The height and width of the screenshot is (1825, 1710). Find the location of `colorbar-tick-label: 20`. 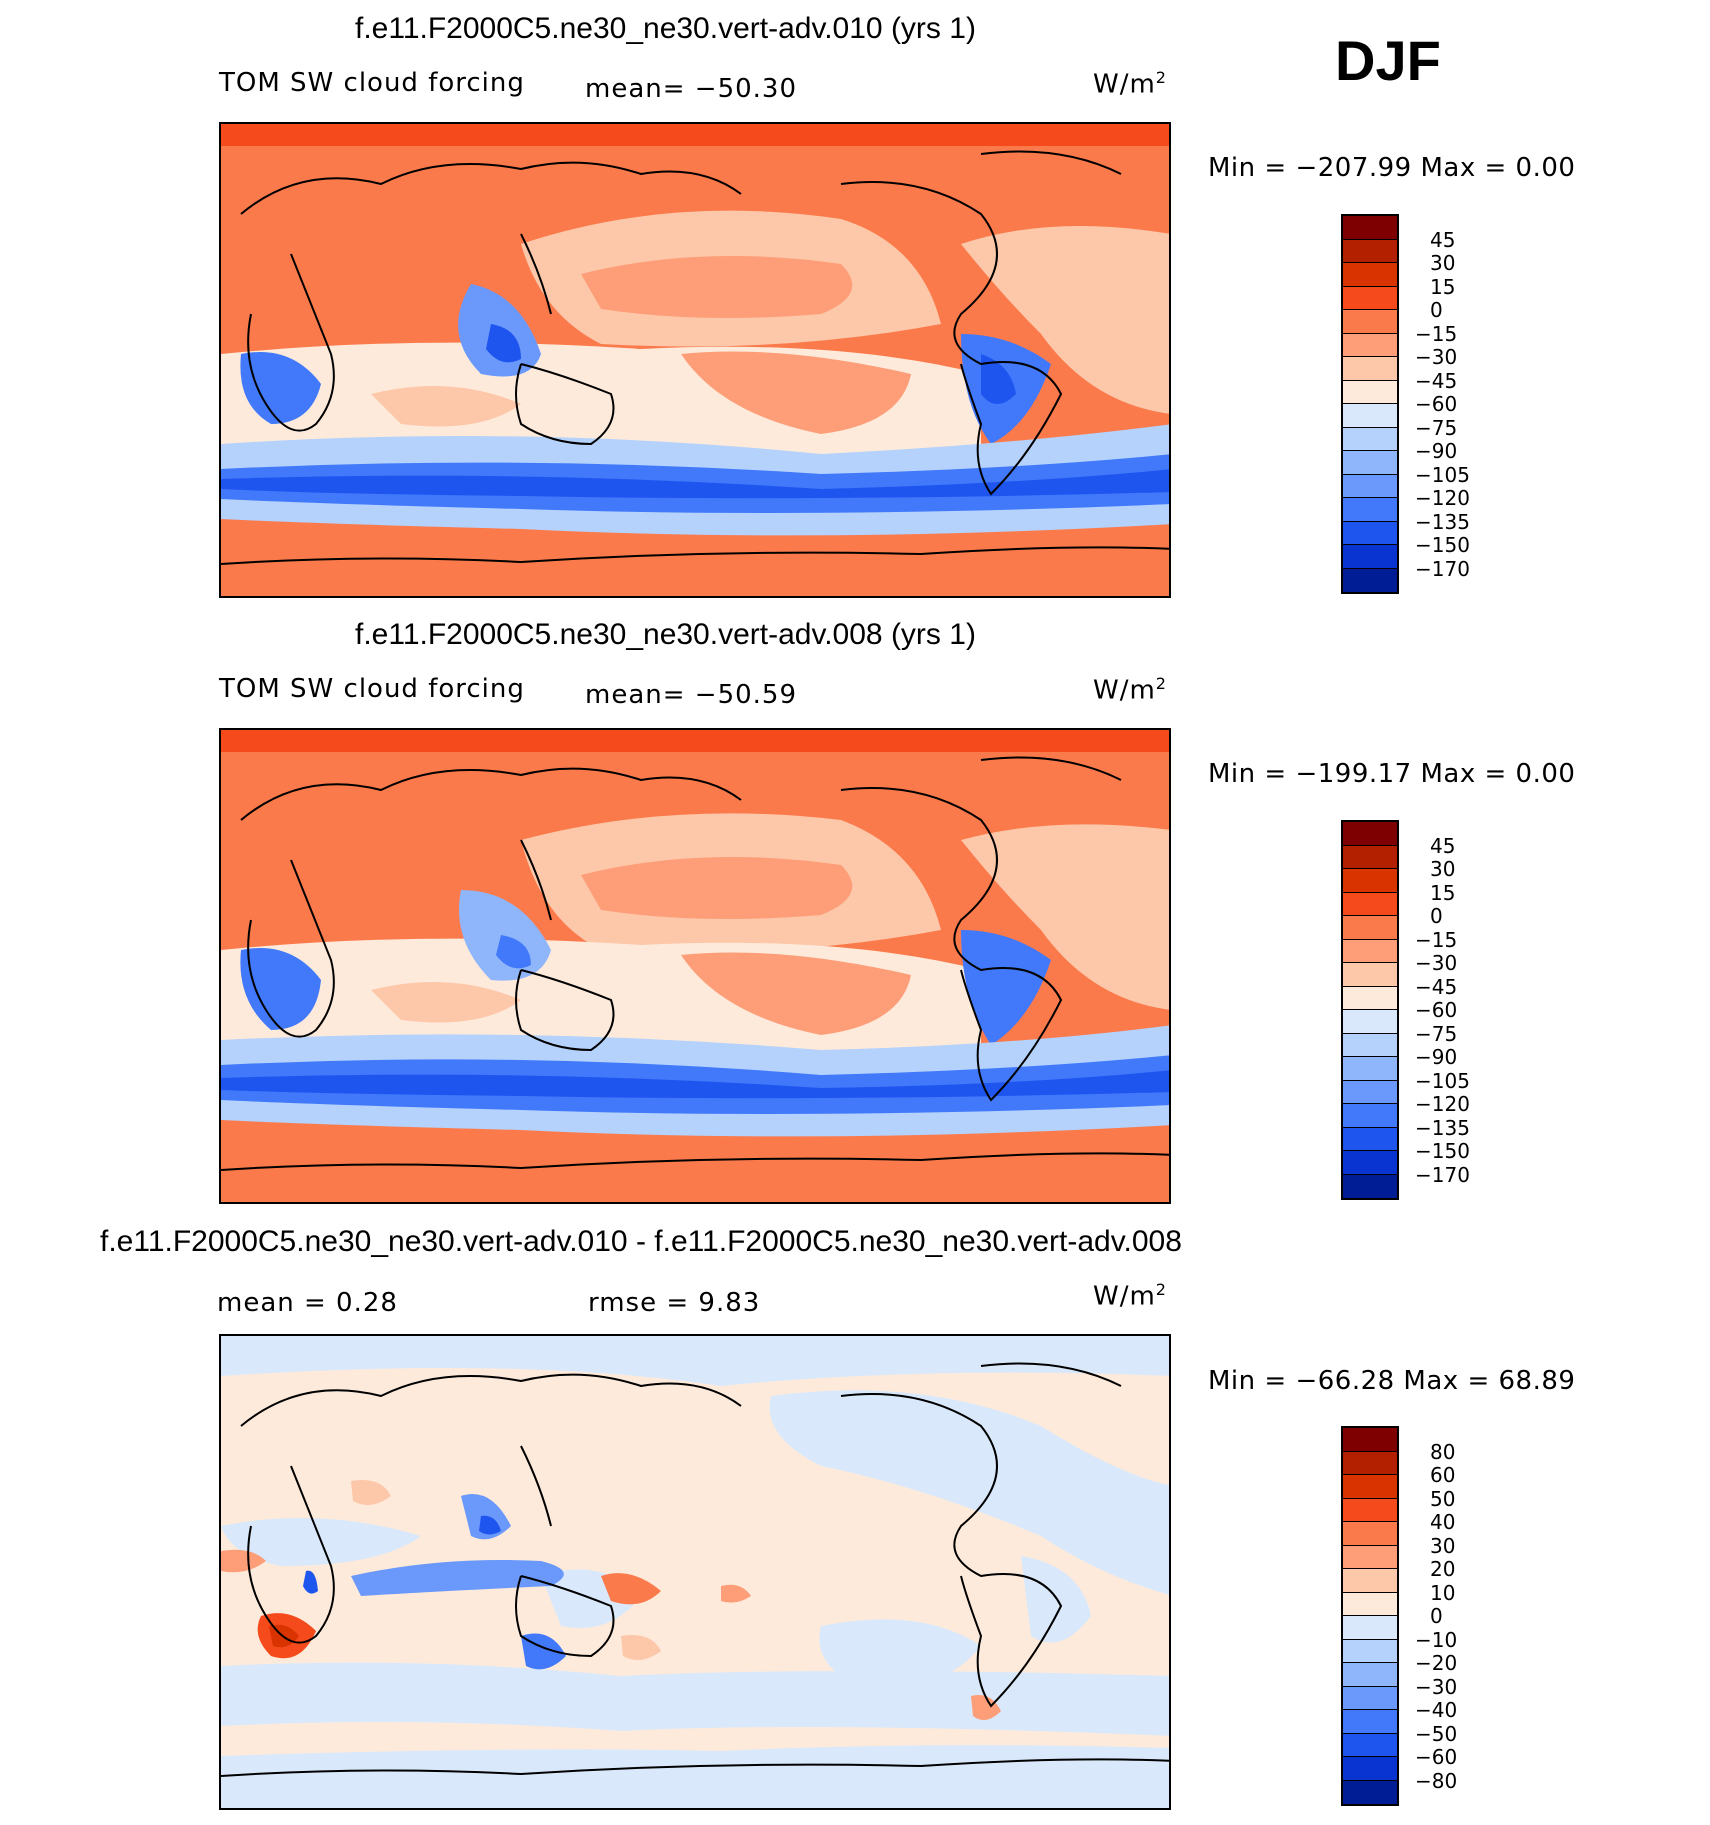

colorbar-tick-label: 20 is located at coordinates (1443, 1569).